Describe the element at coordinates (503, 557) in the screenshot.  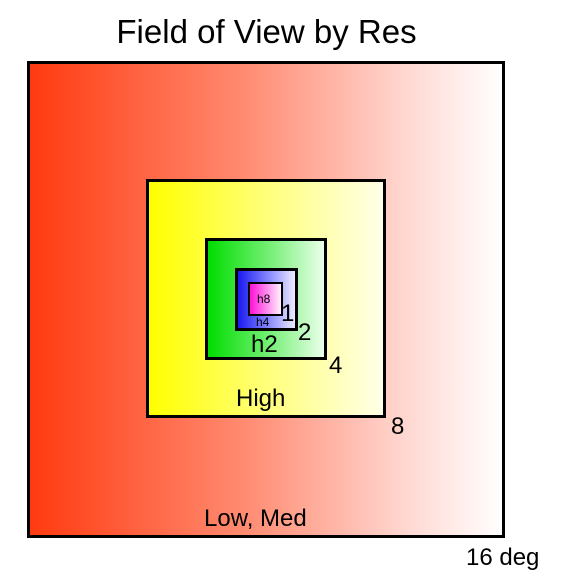
I see `box-16-size-label: 16 deg` at that location.